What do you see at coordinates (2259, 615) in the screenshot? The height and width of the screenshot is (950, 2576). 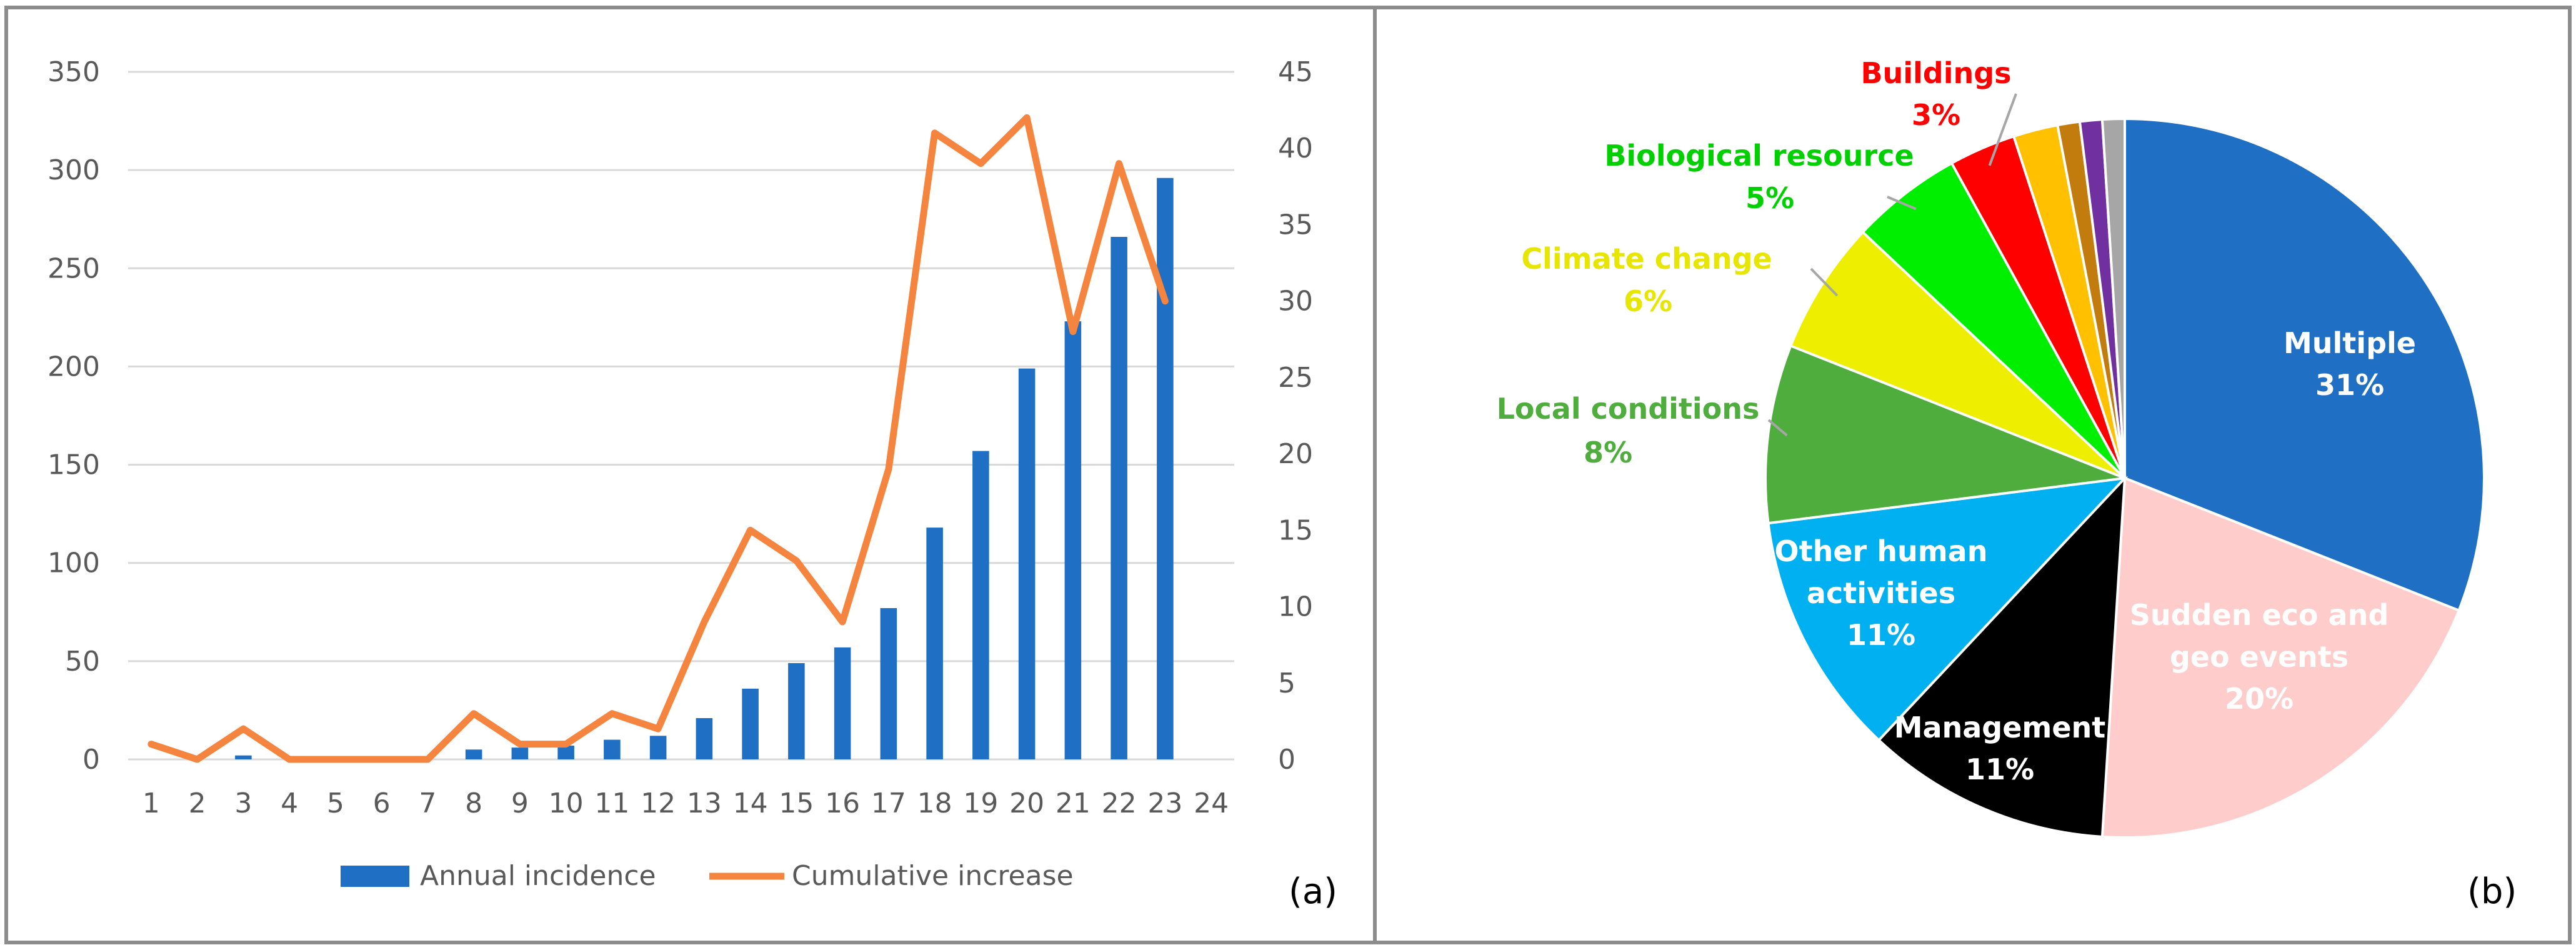 I see `pie-label-sudden-eco-line1: Sudden eco and` at bounding box center [2259, 615].